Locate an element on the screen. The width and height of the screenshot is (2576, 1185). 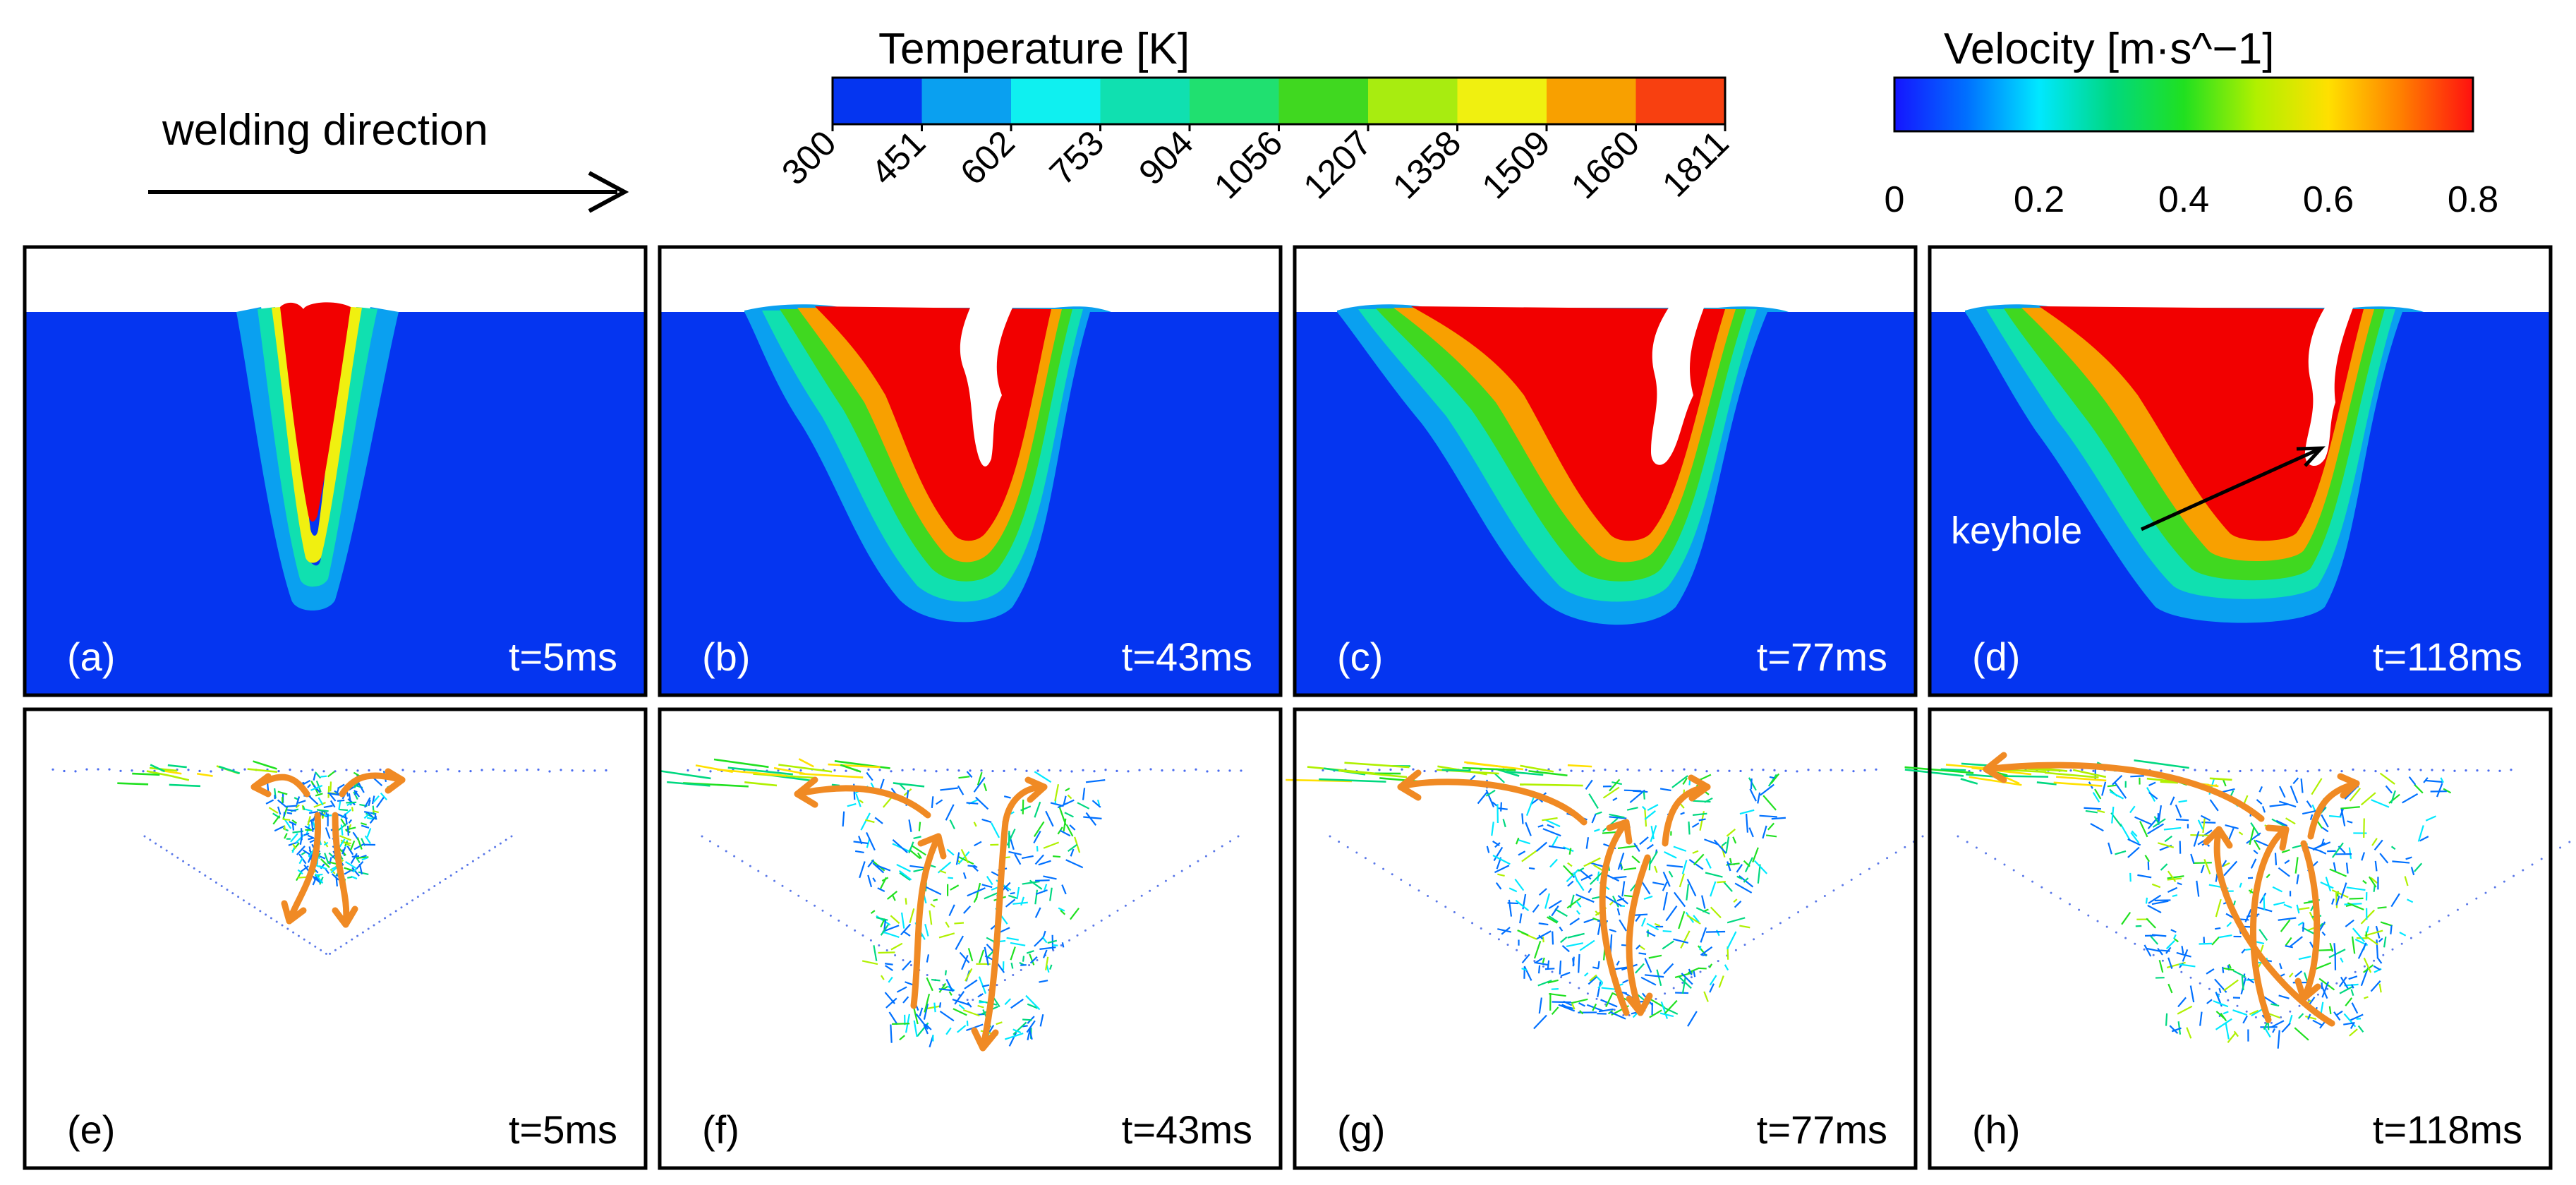
velocity-tick-label: 0.2 is located at coordinates (2039, 199).